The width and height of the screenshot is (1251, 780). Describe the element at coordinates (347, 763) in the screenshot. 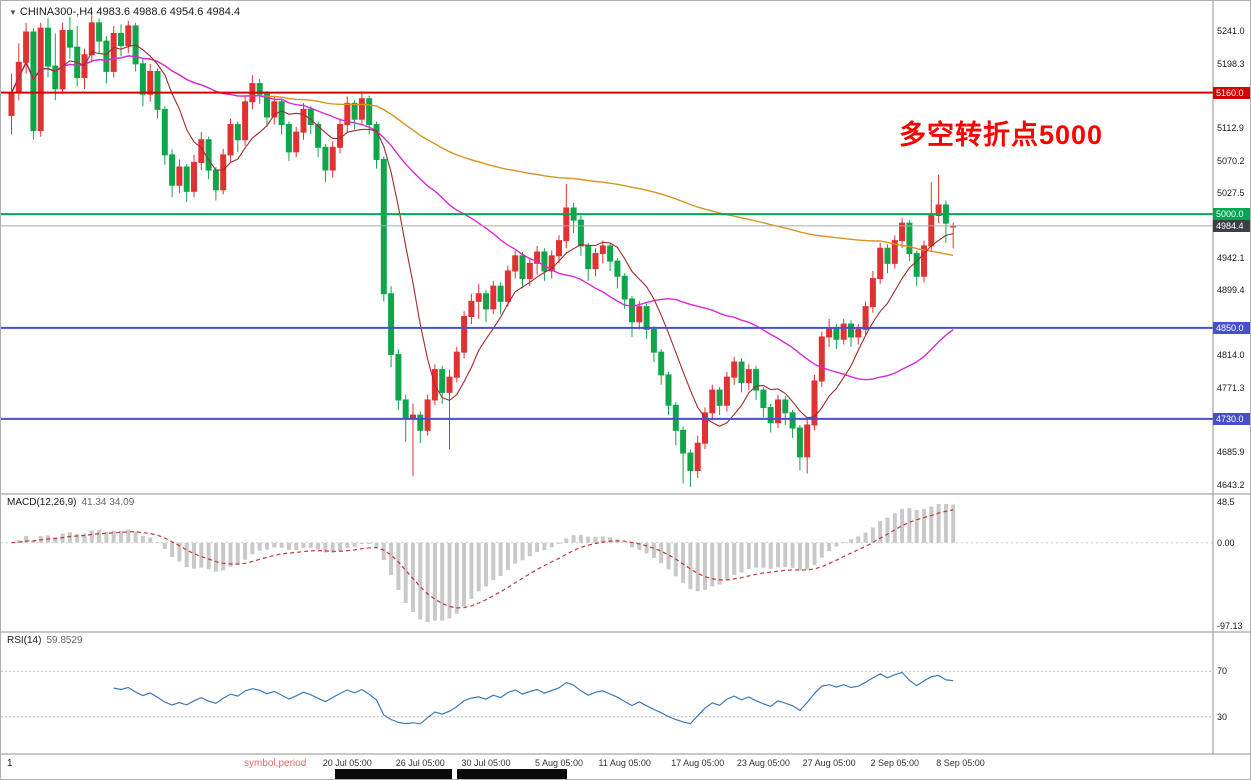

I see `time-label: 20 Jul 05:00` at that location.